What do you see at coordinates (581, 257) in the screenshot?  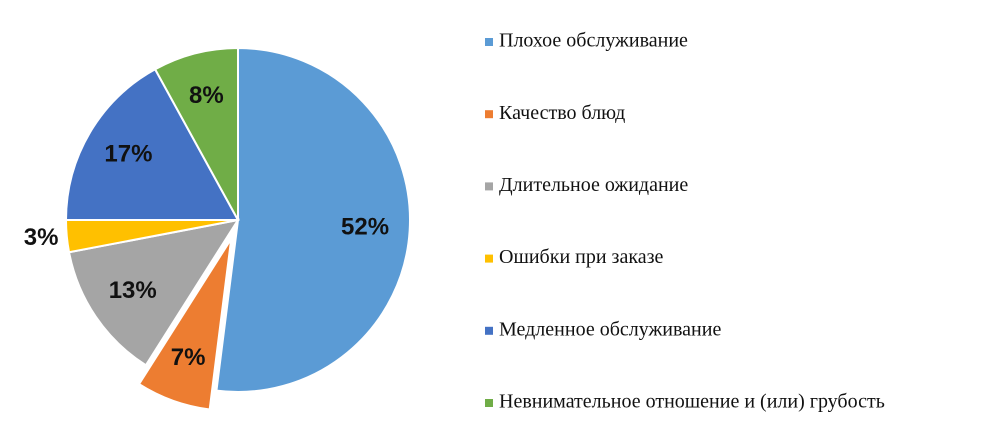 I see `legend-label: Ошибки при заказе` at bounding box center [581, 257].